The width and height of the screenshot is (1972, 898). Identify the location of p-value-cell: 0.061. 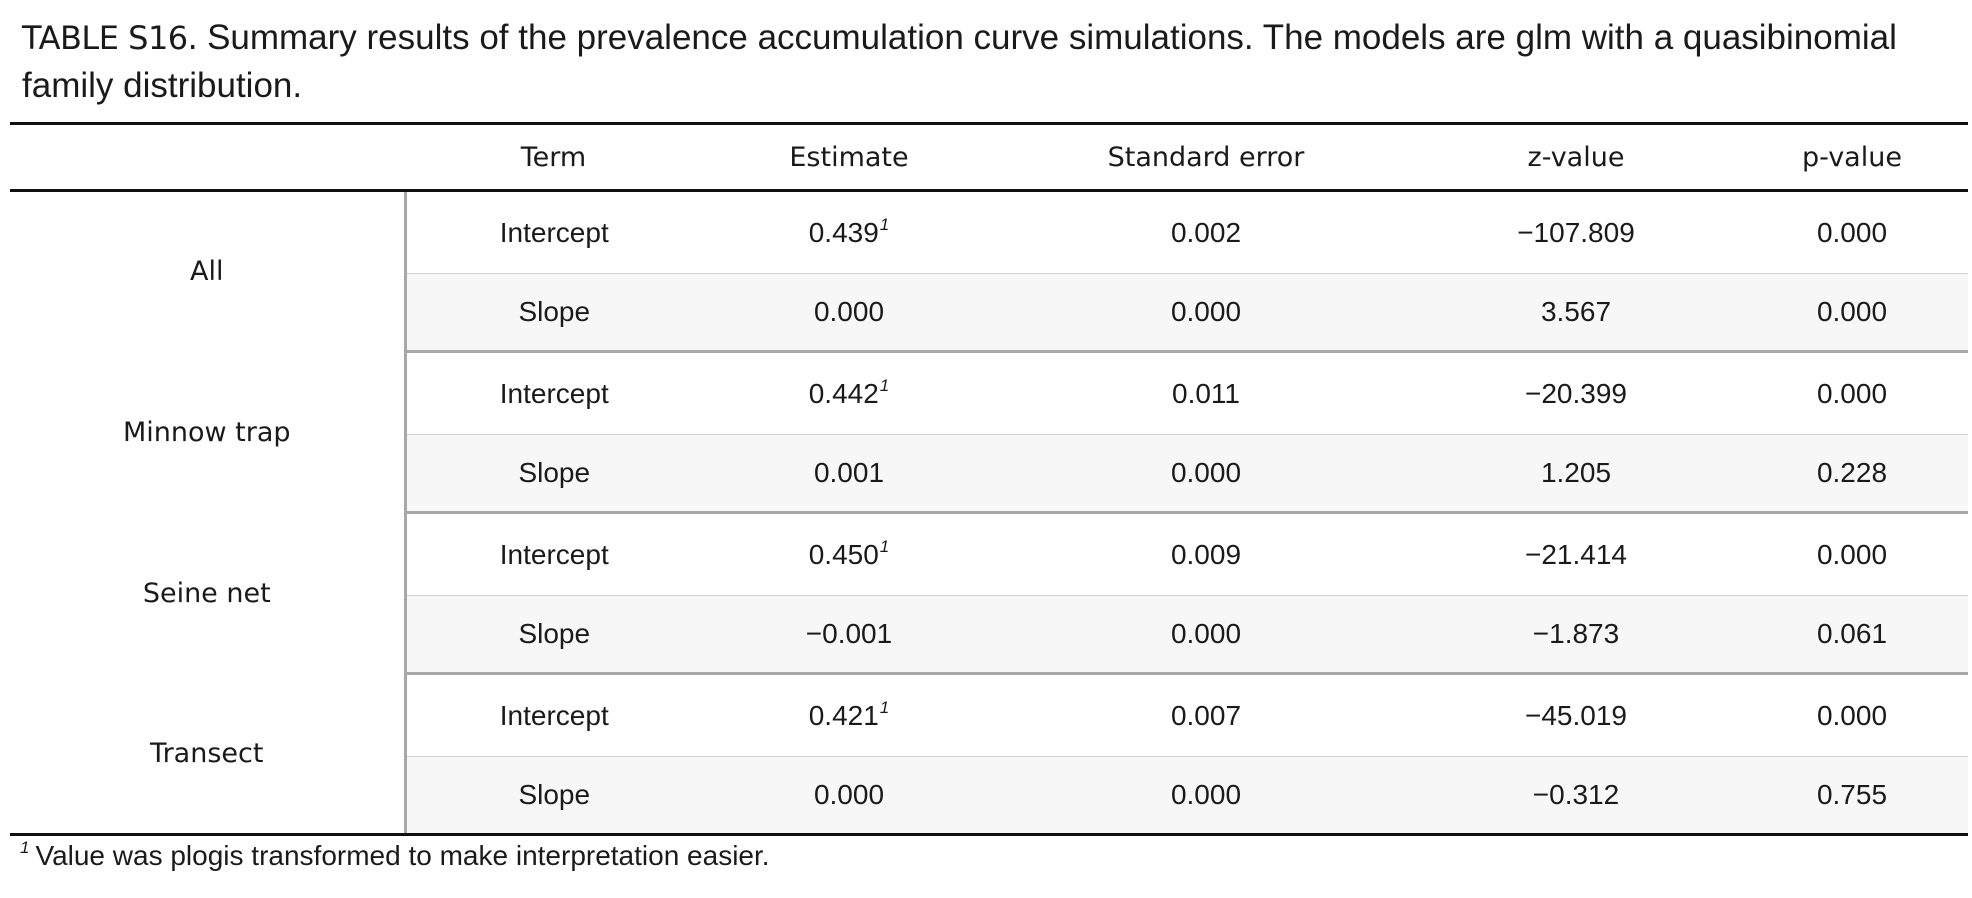
(1852, 635).